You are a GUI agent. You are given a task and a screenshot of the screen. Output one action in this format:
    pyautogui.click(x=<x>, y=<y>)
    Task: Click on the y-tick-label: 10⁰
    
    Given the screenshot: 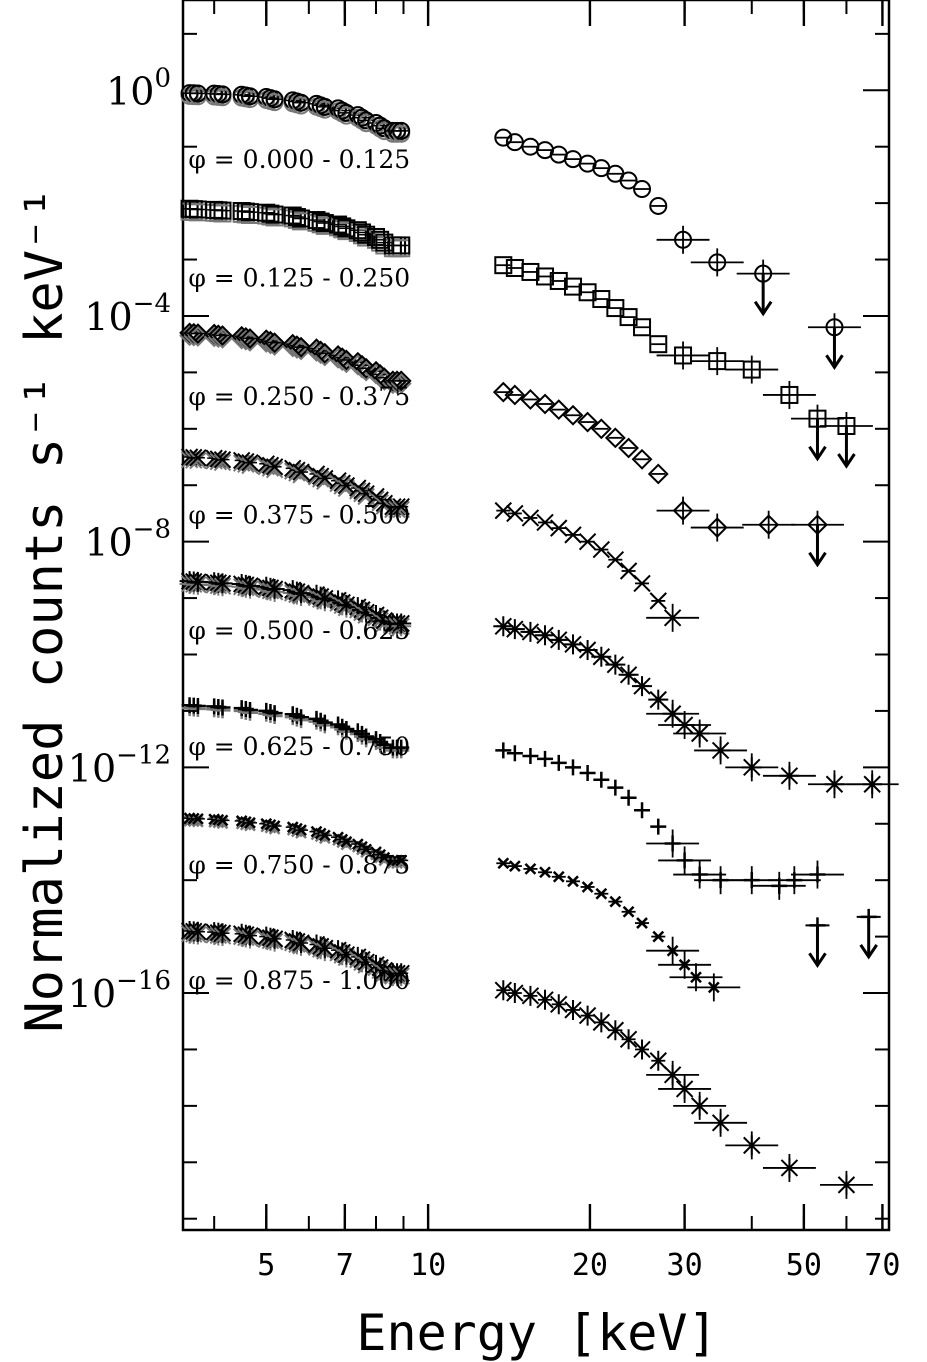 What is the action you would take?
    pyautogui.click(x=138, y=88)
    